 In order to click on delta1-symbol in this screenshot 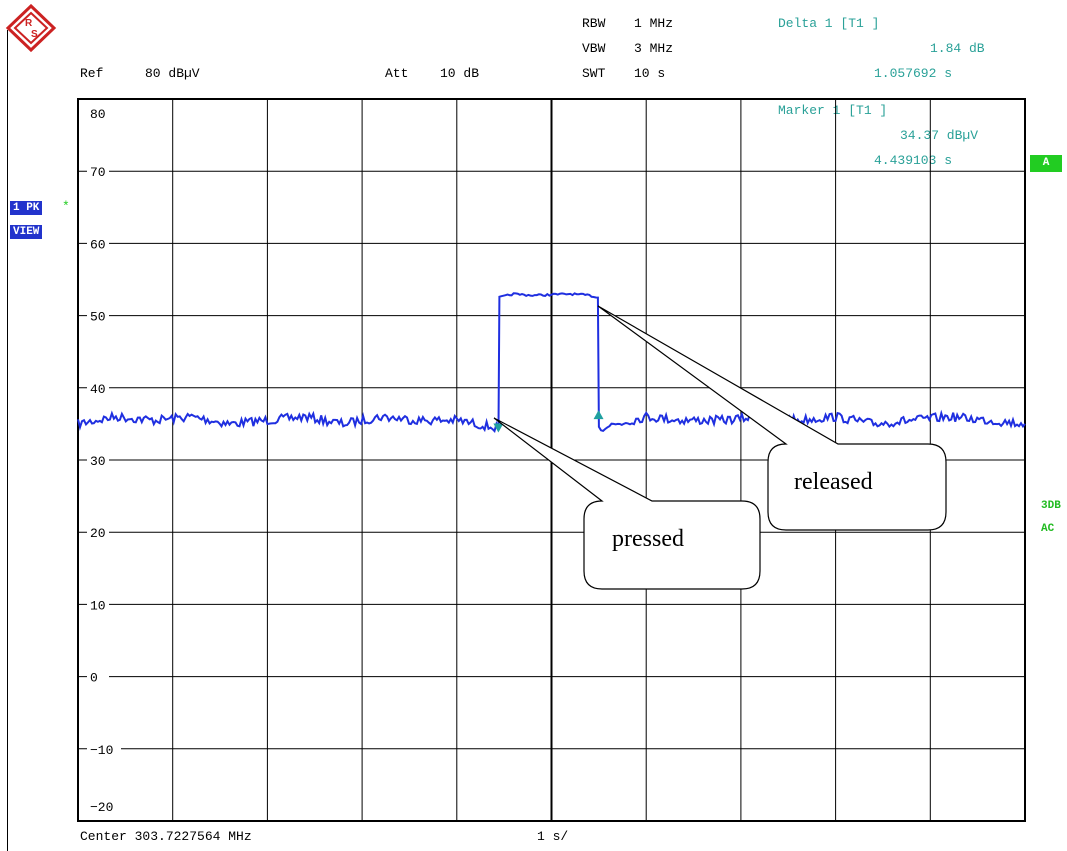, I will do `click(598, 415)`.